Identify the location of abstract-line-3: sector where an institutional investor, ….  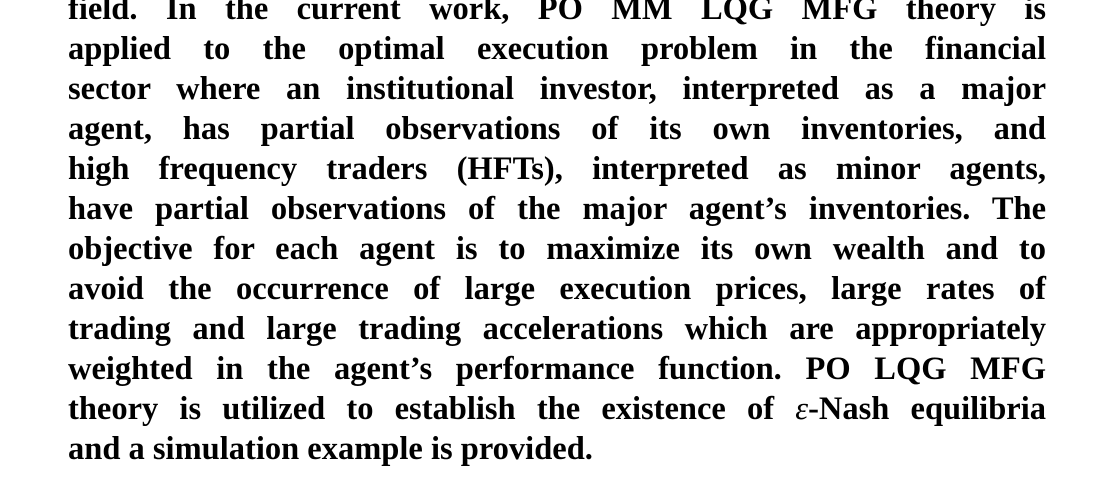
(557, 89).